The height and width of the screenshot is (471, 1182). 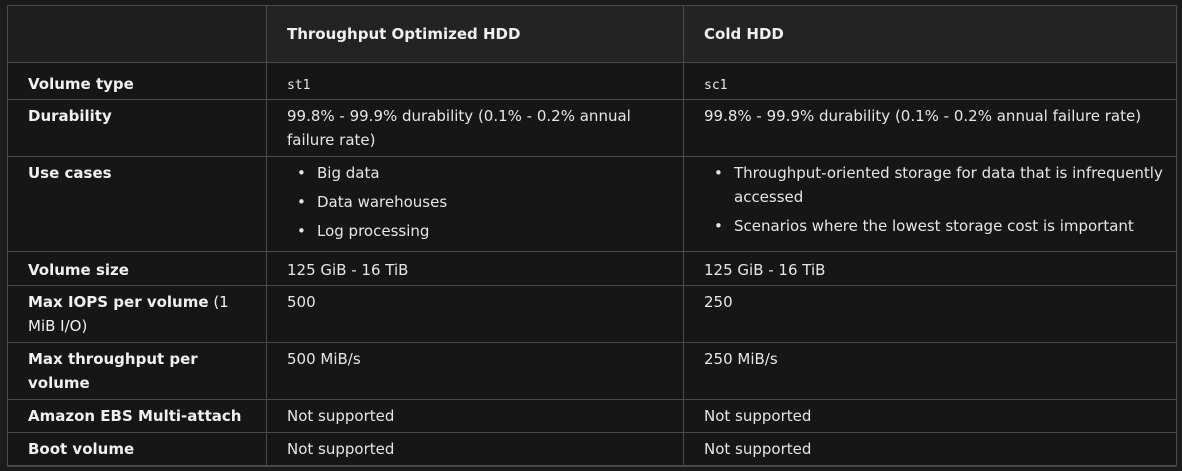 What do you see at coordinates (137, 204) in the screenshot?
I see `row-label: Use cases` at bounding box center [137, 204].